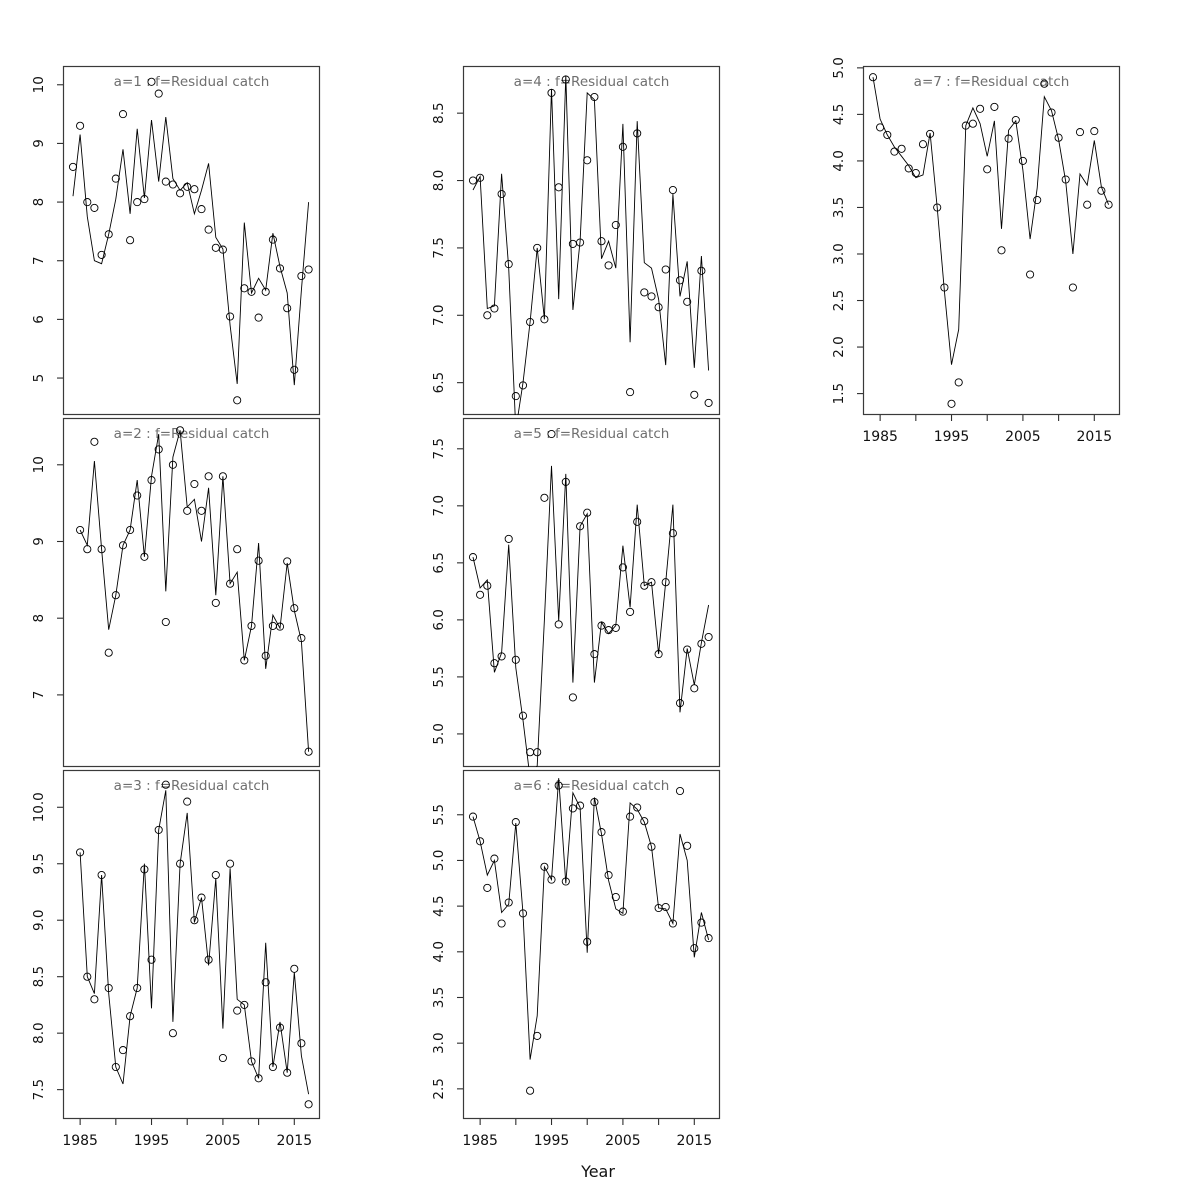 This screenshot has width=1200, height=1200. I want to click on y-axis-tick-label: 7, so click(39, 260).